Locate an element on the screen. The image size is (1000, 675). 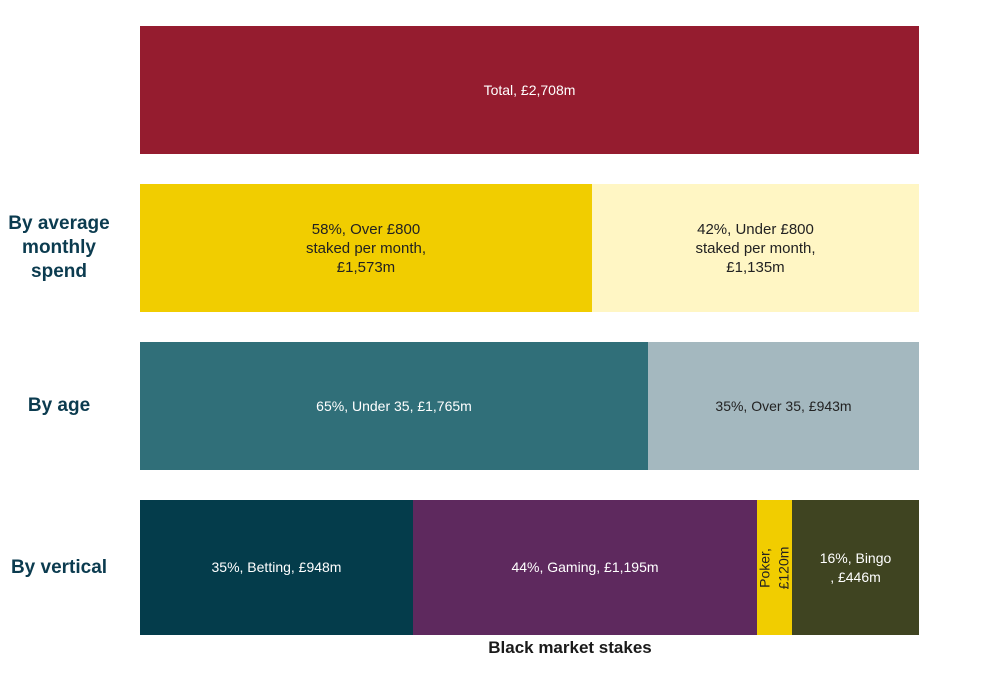
bar-segment: 44%, Gaming, £1,195m is located at coordinates (585, 567).